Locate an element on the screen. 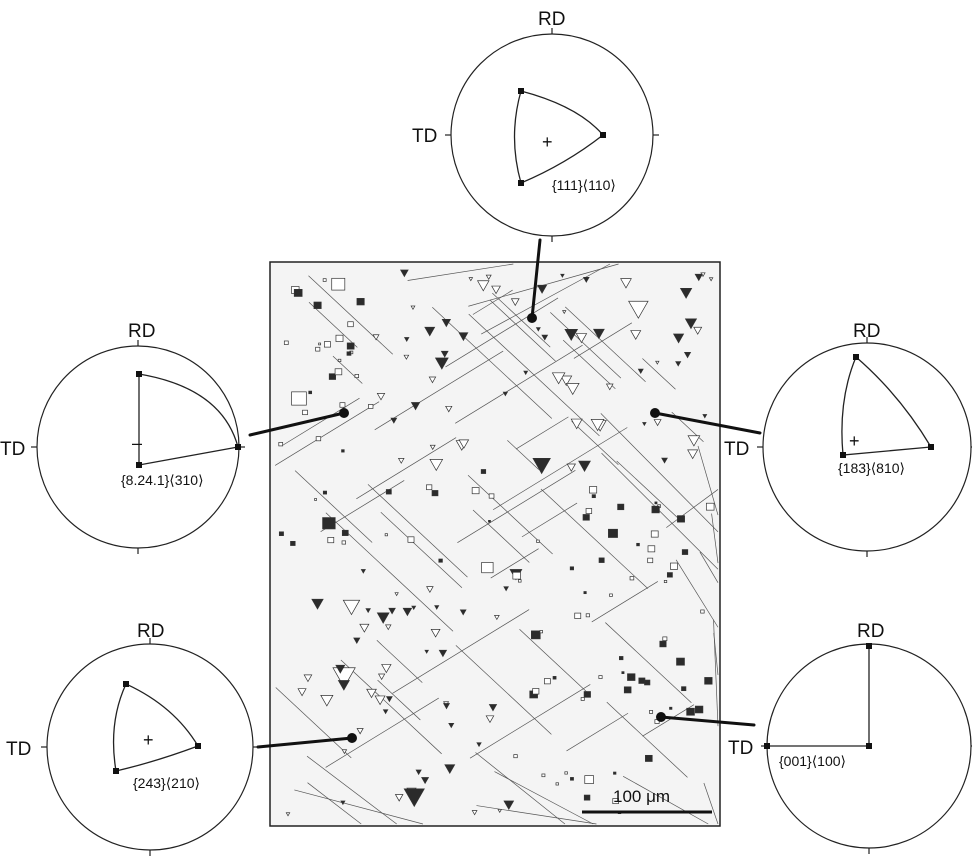 The image size is (972, 861). scale-bar: 100 μm is located at coordinates (647, 800).